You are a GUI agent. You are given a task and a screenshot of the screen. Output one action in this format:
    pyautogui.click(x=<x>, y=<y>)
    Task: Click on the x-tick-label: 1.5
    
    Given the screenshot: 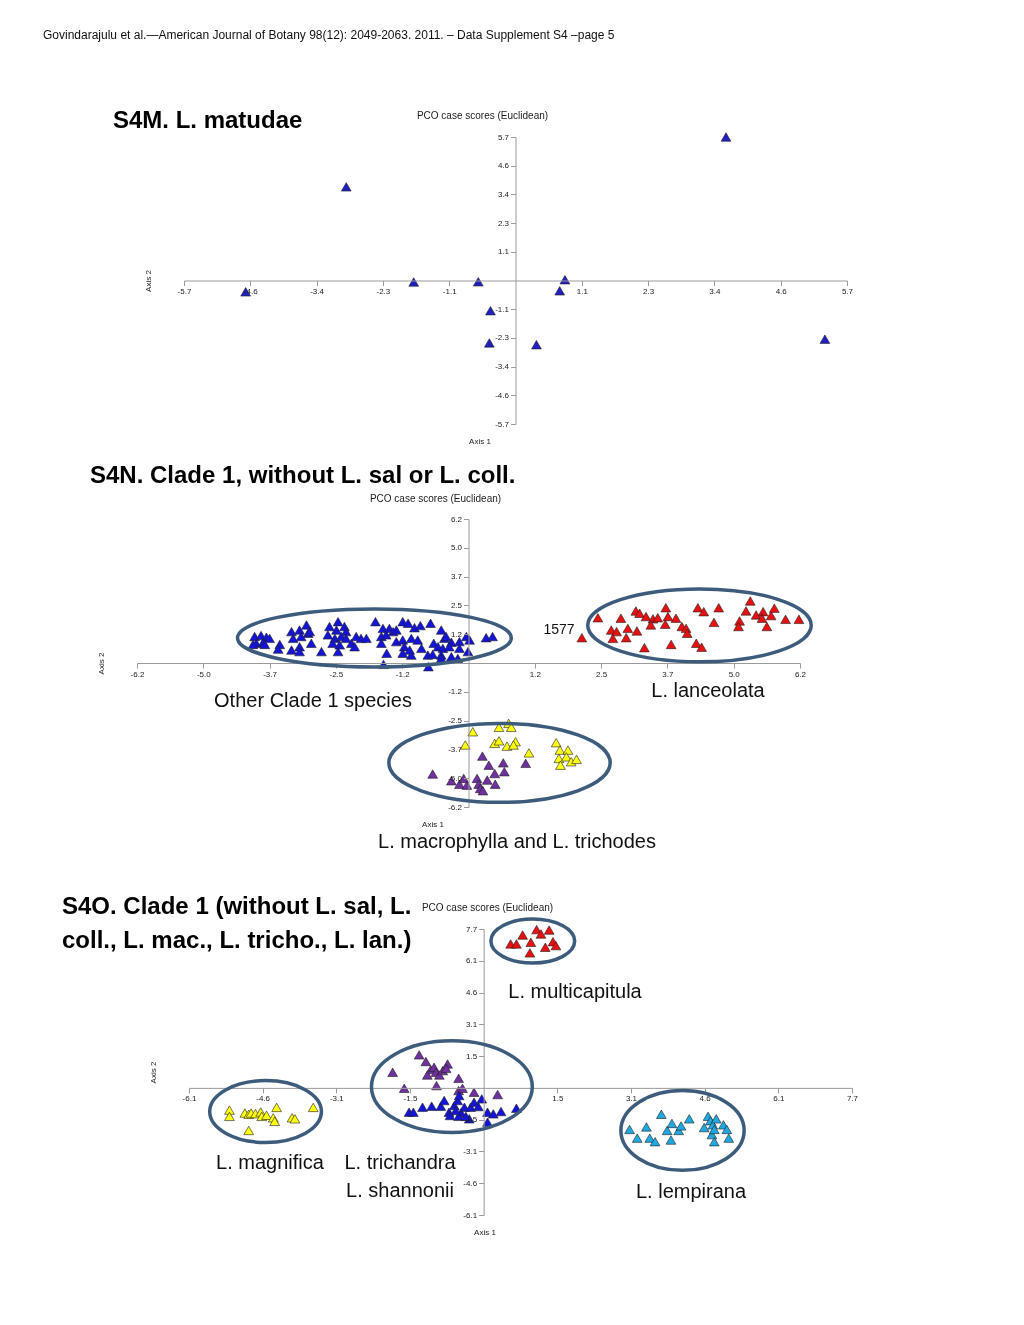 What is the action you would take?
    pyautogui.click(x=558, y=1099)
    